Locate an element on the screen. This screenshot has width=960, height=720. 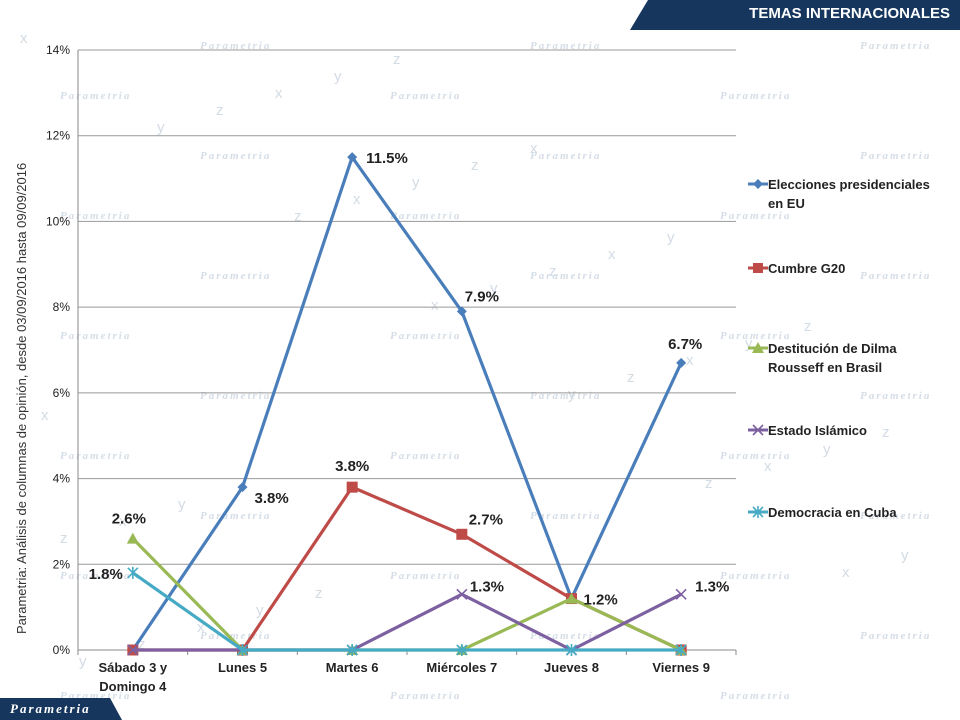
page-title: TEMAS INTERNACIONALES is located at coordinates (849, 13).